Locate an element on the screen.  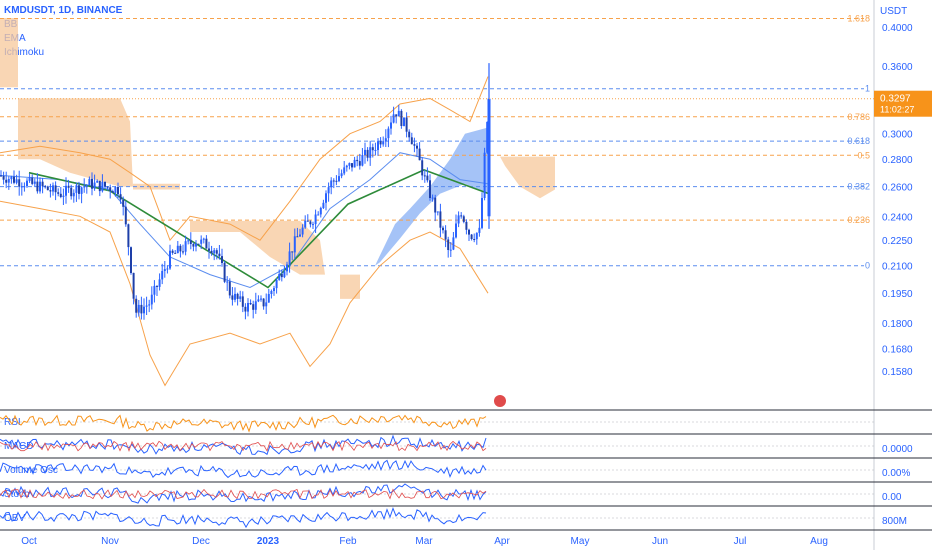
fib-level-label: 0.618 is located at coordinates (858, 141).